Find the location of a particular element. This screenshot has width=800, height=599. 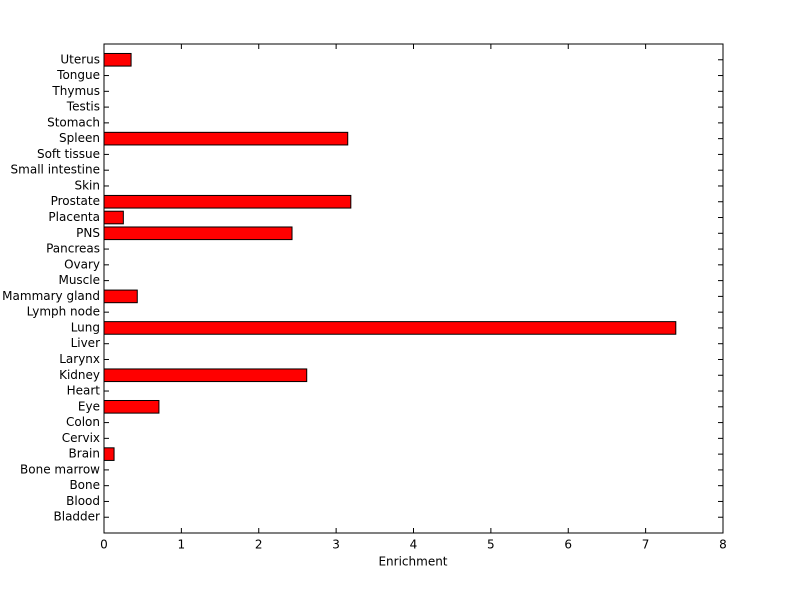

y-tick-label: Liver is located at coordinates (86, 343).